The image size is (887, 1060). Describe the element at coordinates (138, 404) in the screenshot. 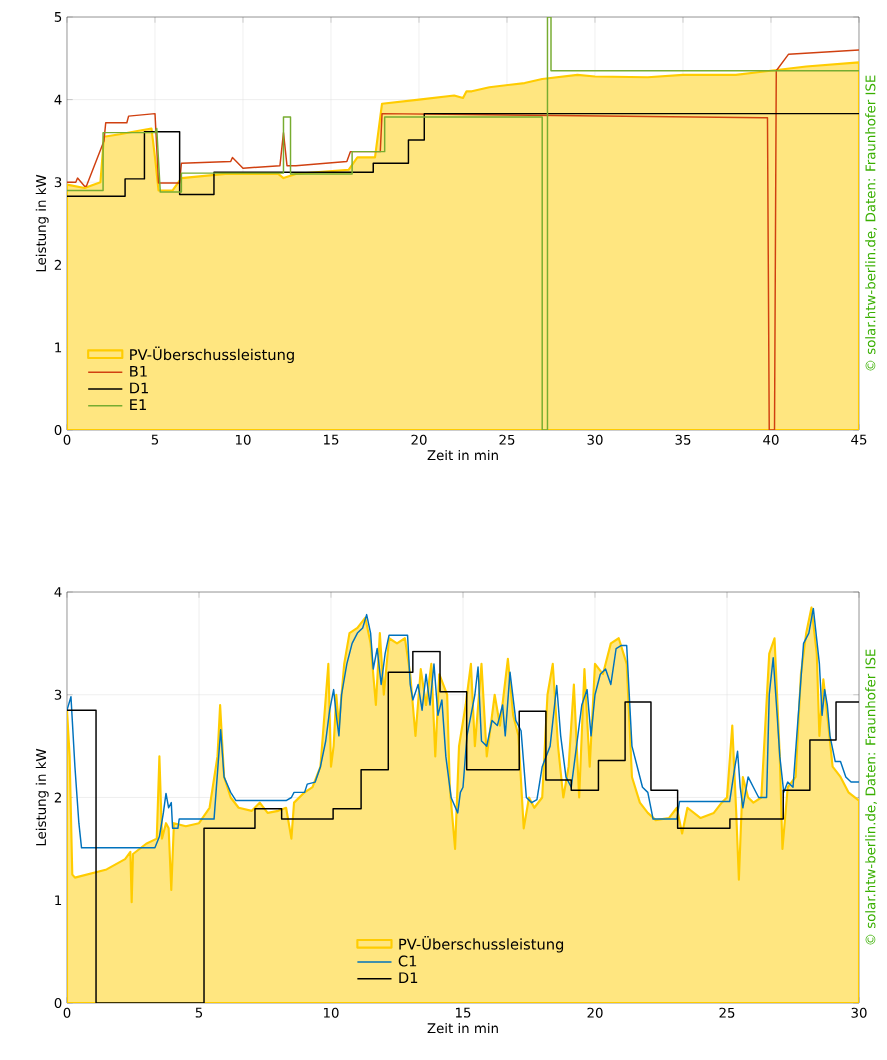

I see `legend-label: E1` at that location.